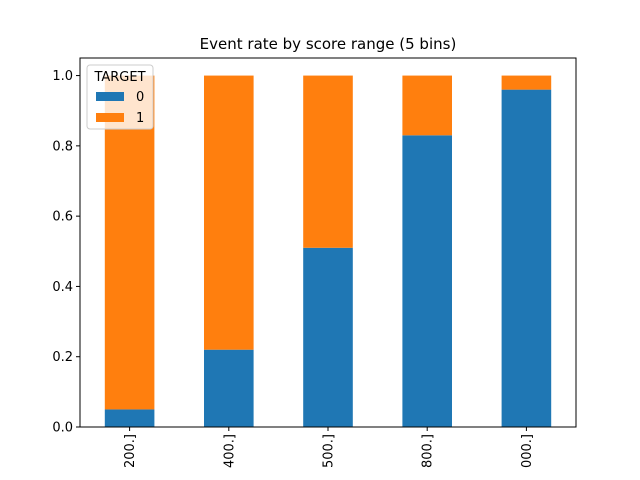 The height and width of the screenshot is (480, 640). I want to click on x-tick-label: 800.], so click(428, 451).